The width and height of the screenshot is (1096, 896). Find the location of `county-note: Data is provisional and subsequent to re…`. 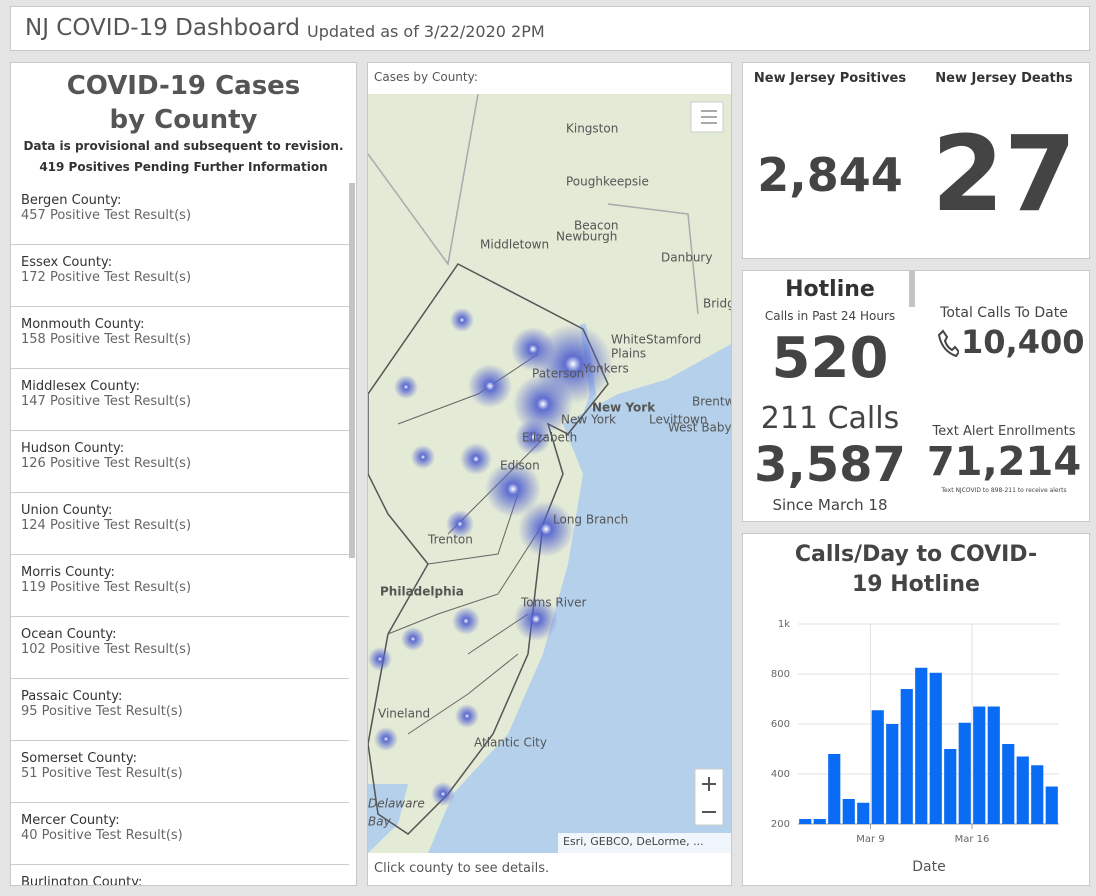

county-note: Data is provisional and subsequent to re… is located at coordinates (183, 146).